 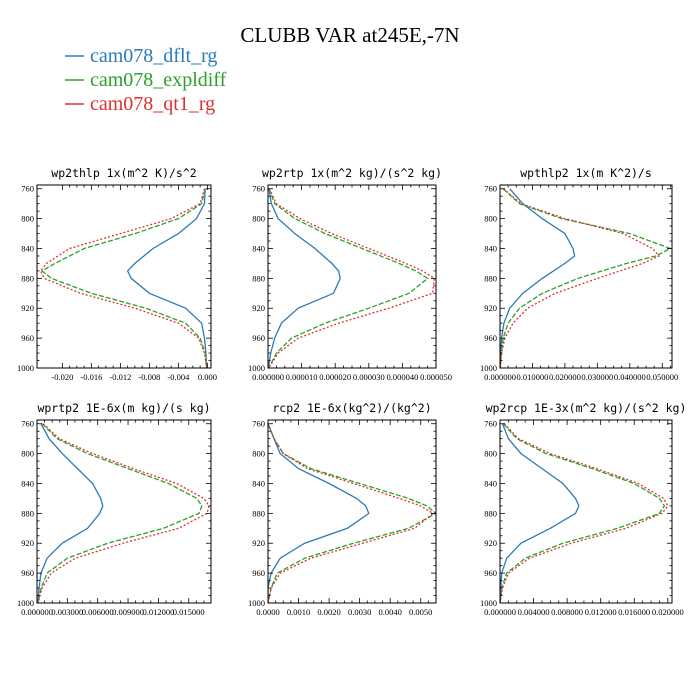 What do you see at coordinates (389, 612) in the screenshot?
I see `x-tick-label: 0.0040` at bounding box center [389, 612].